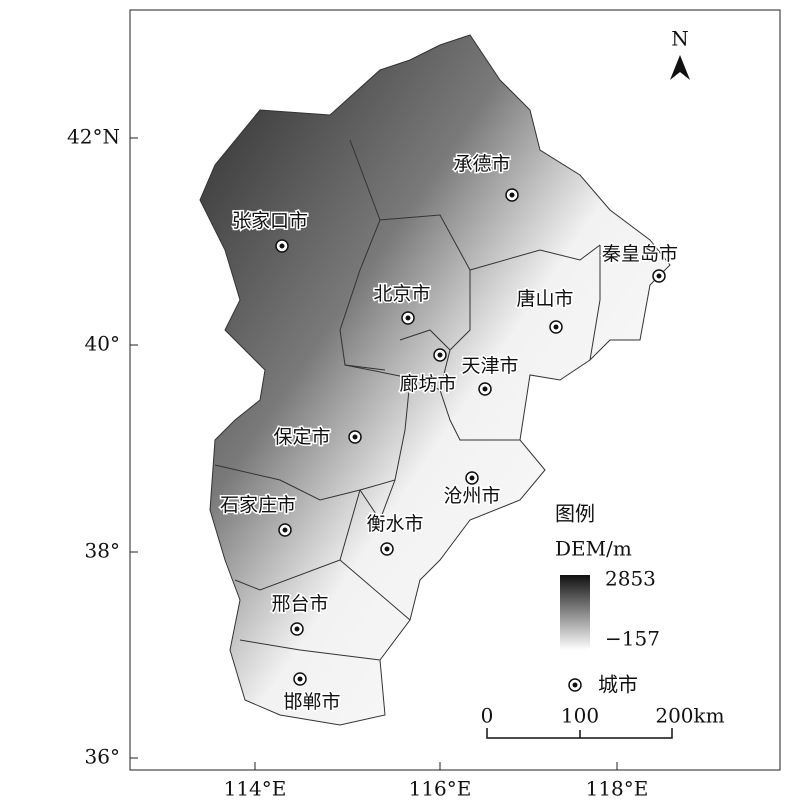 This screenshot has height=809, width=800. What do you see at coordinates (680, 39) in the screenshot?
I see `north-label: N` at bounding box center [680, 39].